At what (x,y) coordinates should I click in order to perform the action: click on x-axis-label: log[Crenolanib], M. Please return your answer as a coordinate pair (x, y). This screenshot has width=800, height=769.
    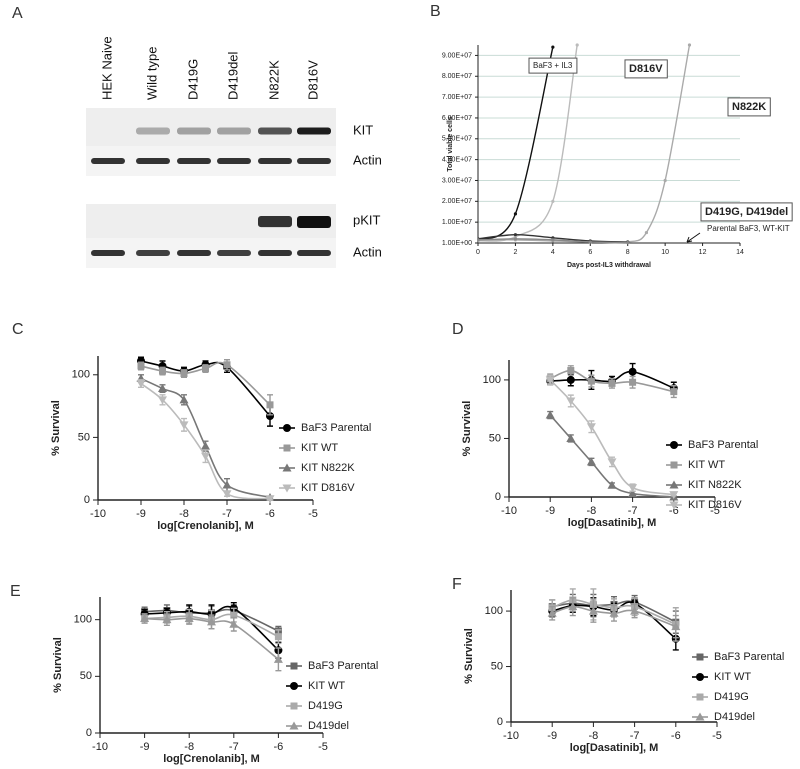
    Looking at the image, I should click on (211, 759).